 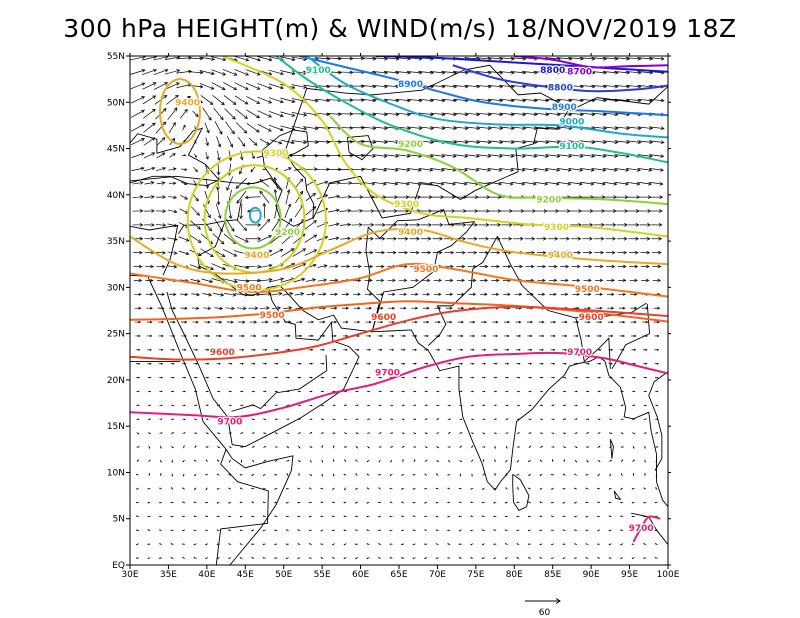 What do you see at coordinates (116, 473) in the screenshot?
I see `lat-tick-label: 10N` at bounding box center [116, 473].